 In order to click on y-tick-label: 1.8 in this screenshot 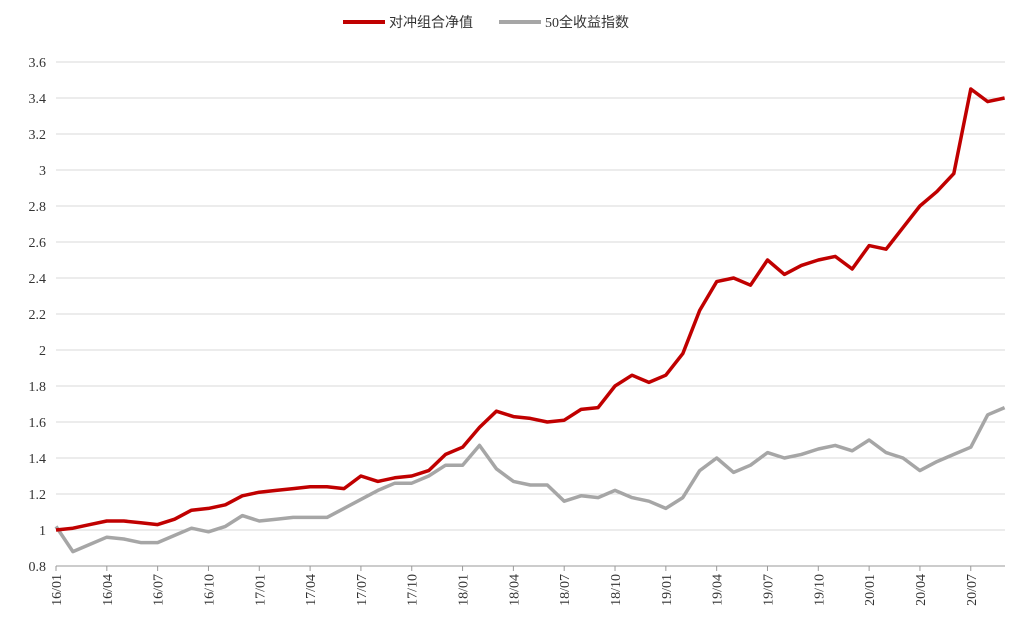, I will do `click(38, 387)`.